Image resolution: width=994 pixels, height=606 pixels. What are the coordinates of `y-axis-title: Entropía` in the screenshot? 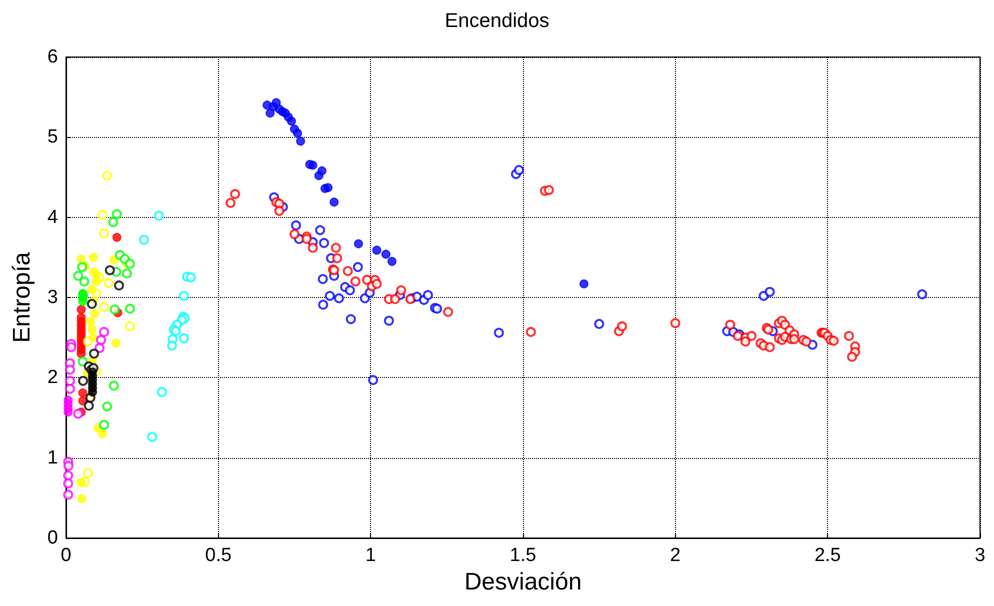 It's located at (22, 297).